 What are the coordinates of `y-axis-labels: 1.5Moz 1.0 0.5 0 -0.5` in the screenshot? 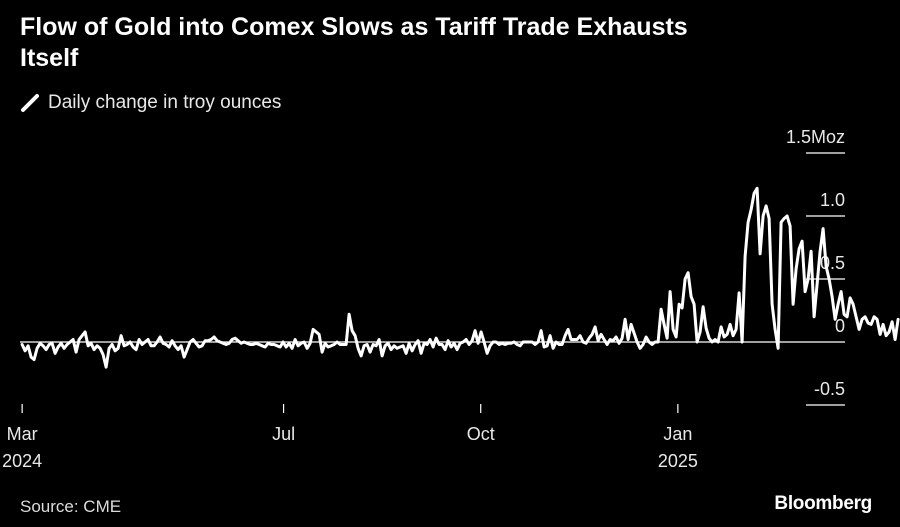 It's located at (815, 263).